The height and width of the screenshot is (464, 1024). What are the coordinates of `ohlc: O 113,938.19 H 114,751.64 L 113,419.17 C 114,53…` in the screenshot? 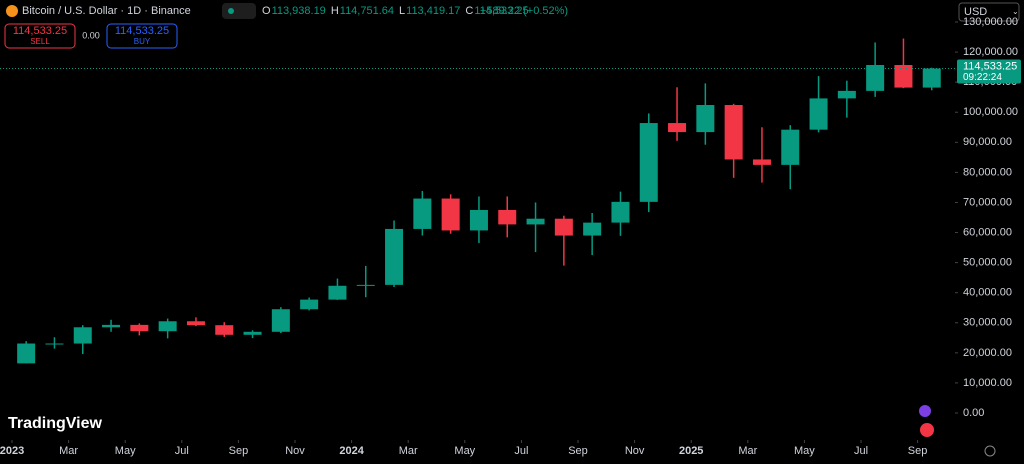 It's located at (395, 11).